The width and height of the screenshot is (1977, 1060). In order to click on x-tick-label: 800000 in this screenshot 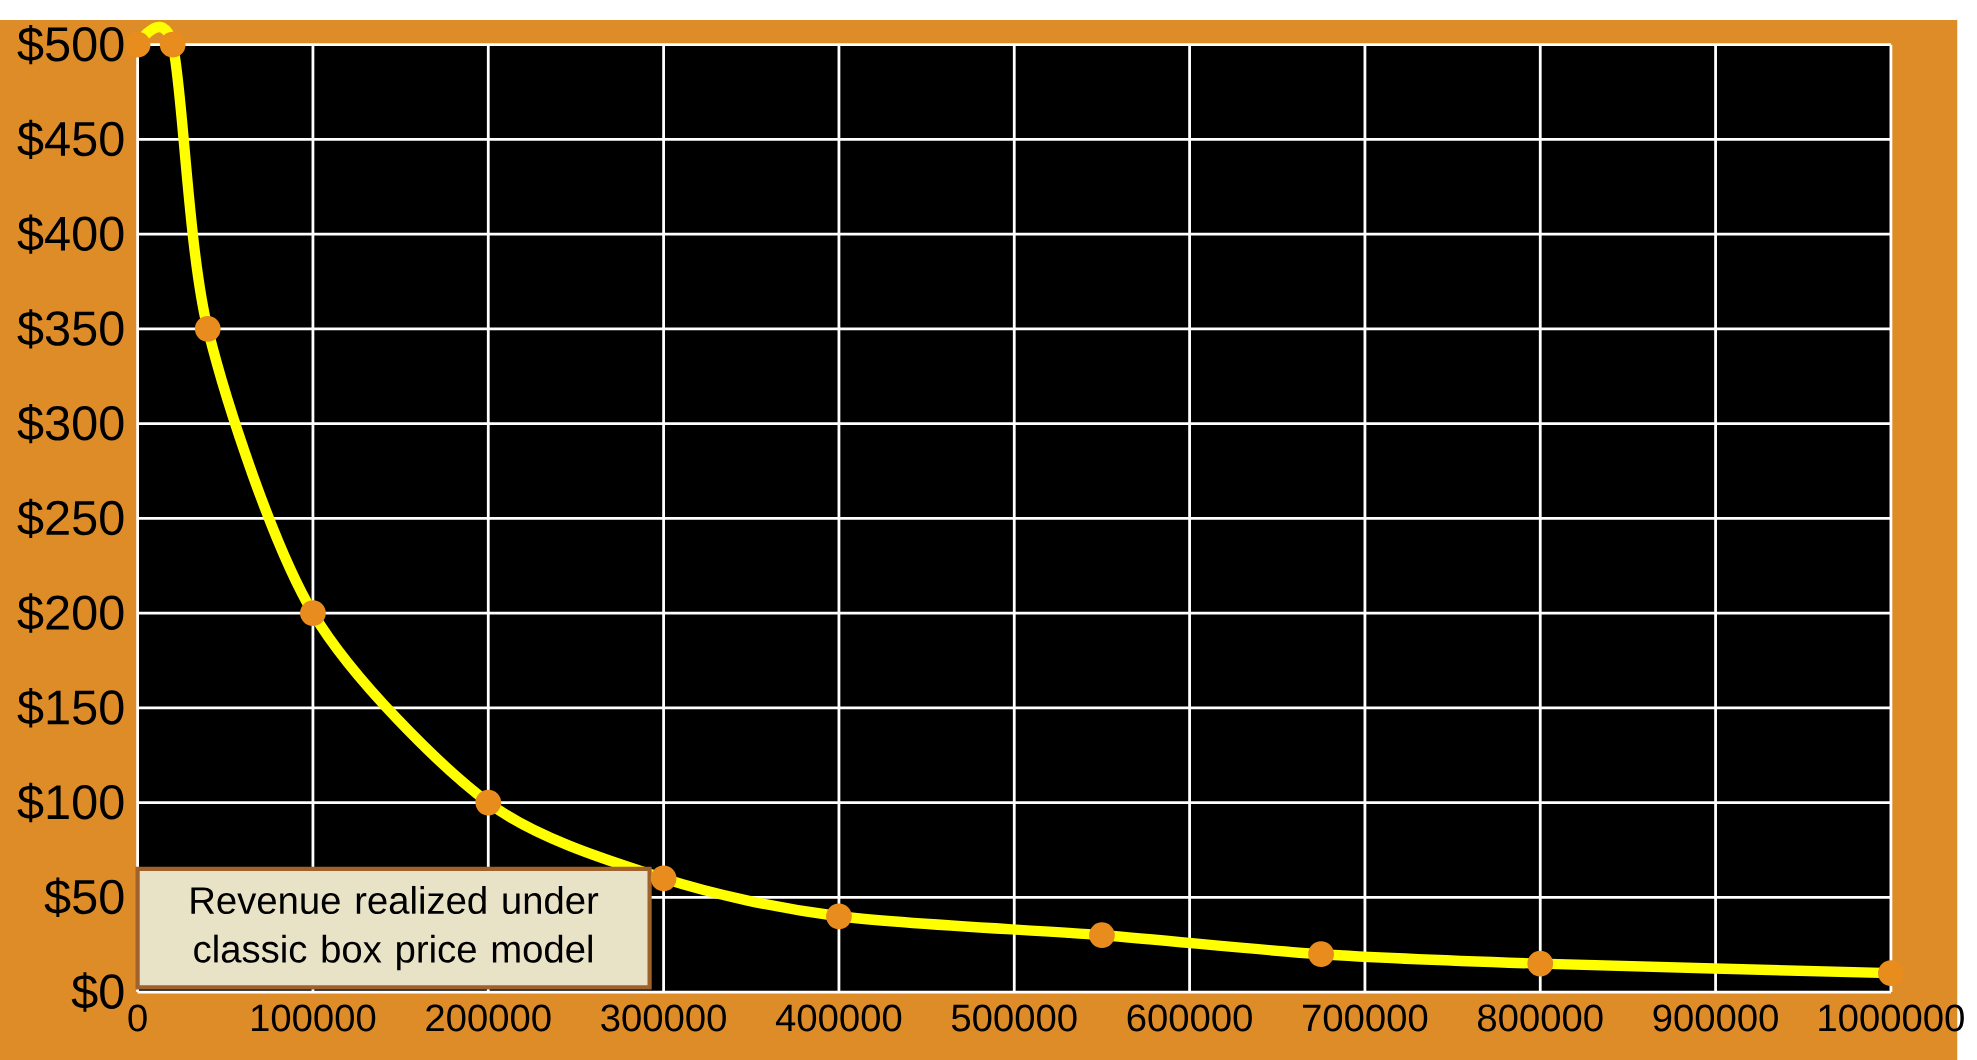, I will do `click(1540, 1018)`.